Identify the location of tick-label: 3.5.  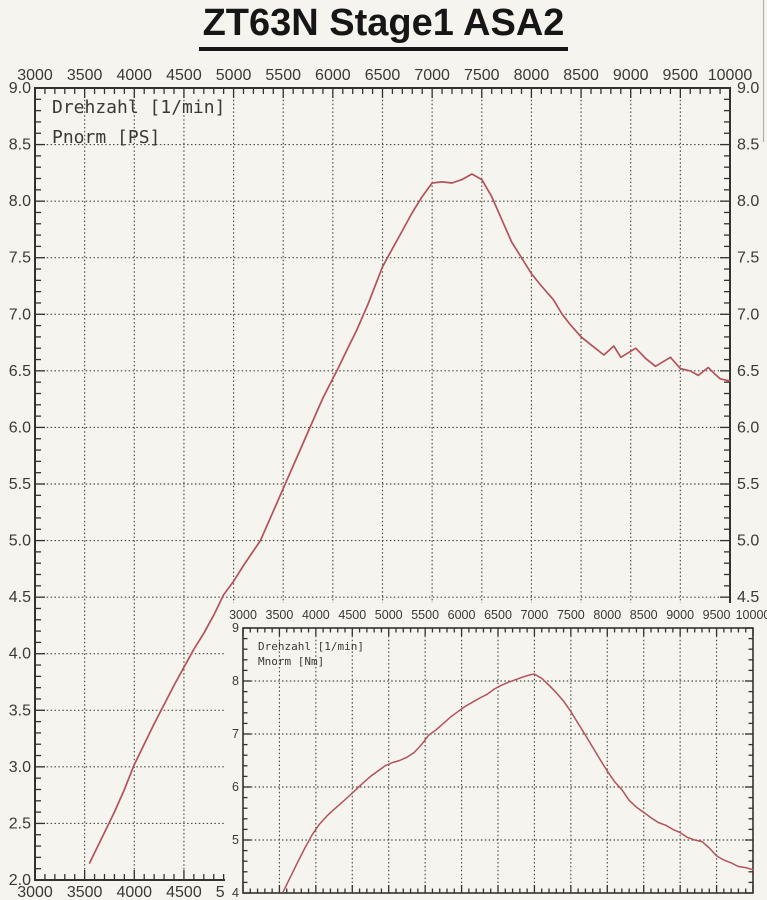
(20, 710).